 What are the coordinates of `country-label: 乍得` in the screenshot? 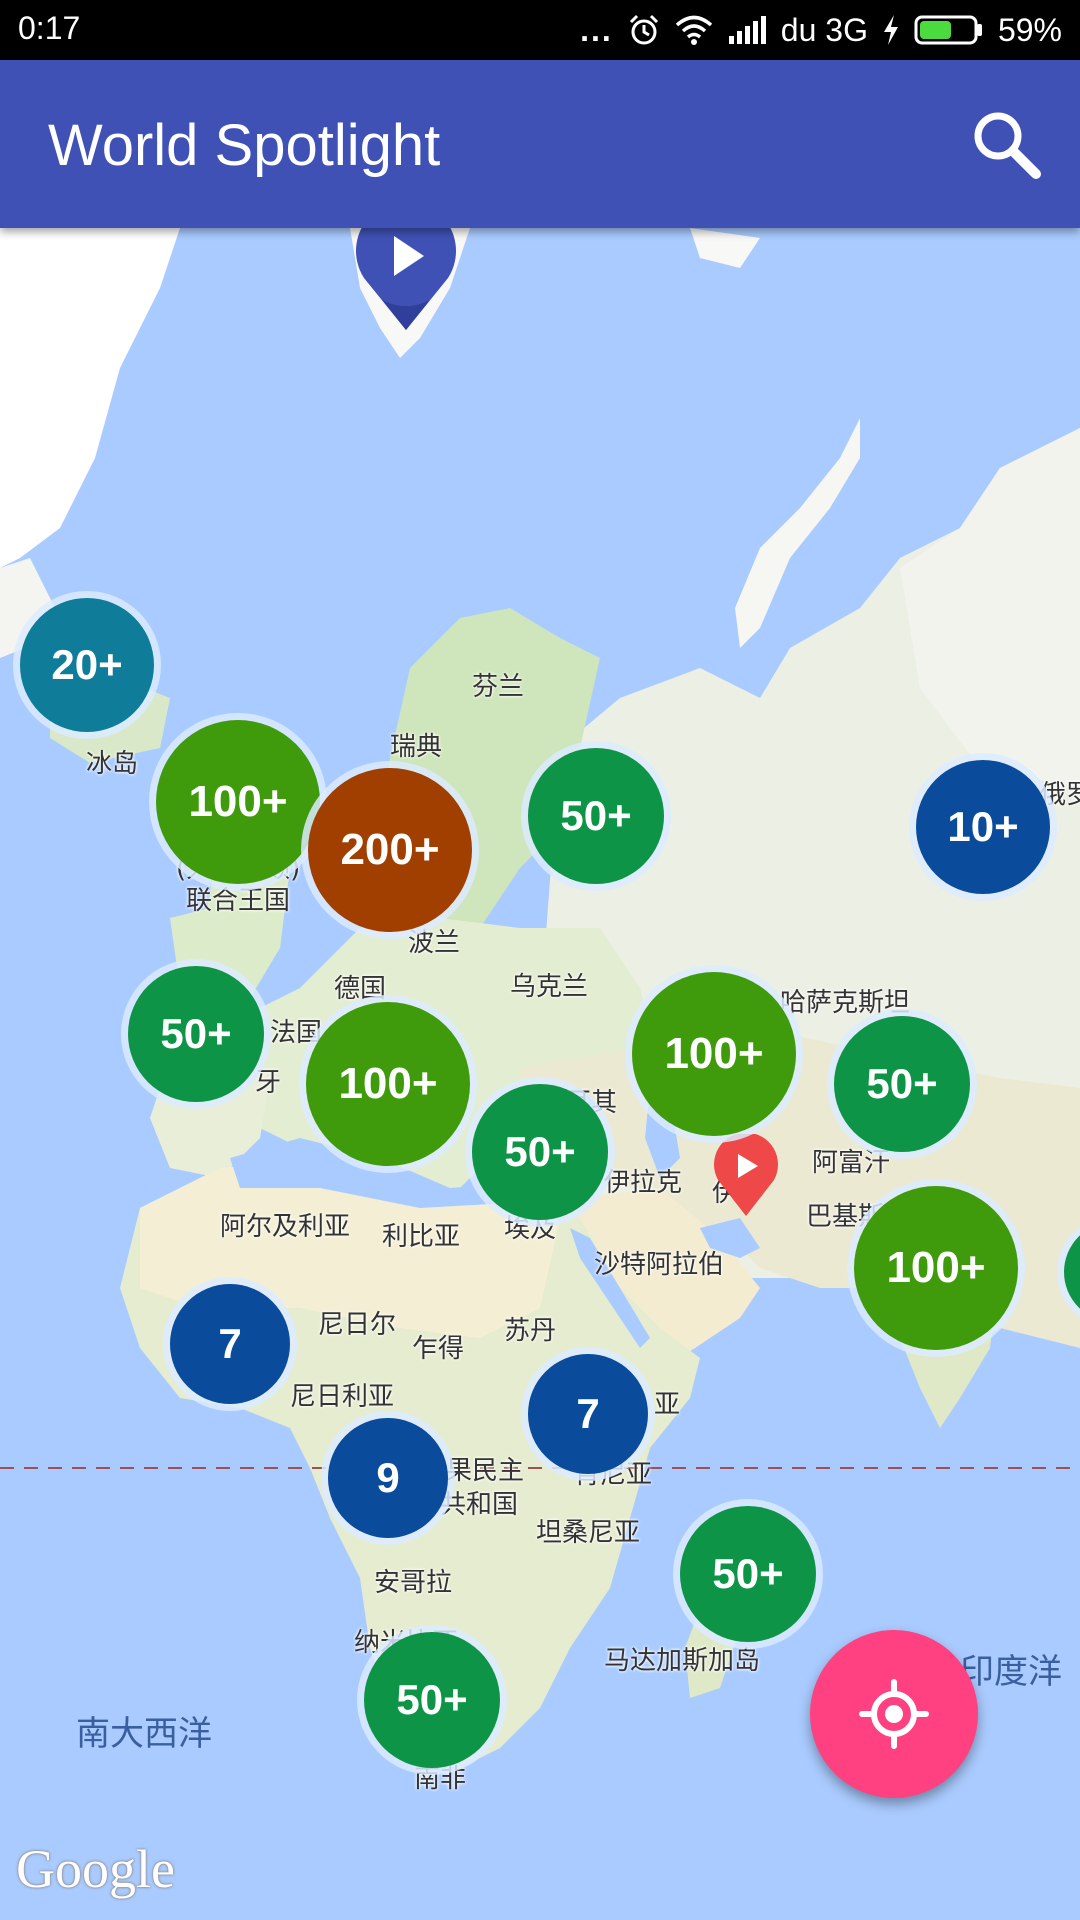 It's located at (438, 1349).